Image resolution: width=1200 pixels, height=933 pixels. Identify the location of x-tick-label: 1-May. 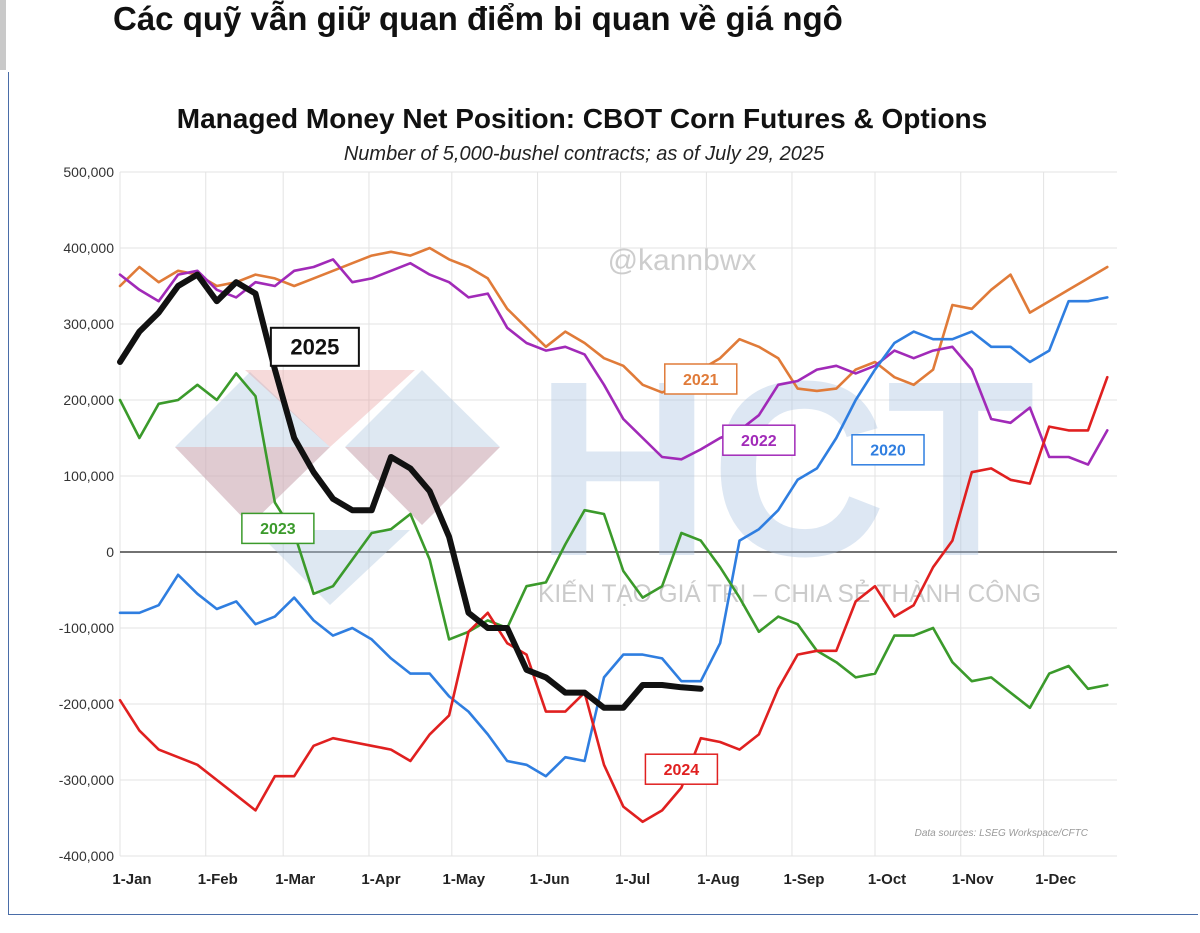
(464, 879).